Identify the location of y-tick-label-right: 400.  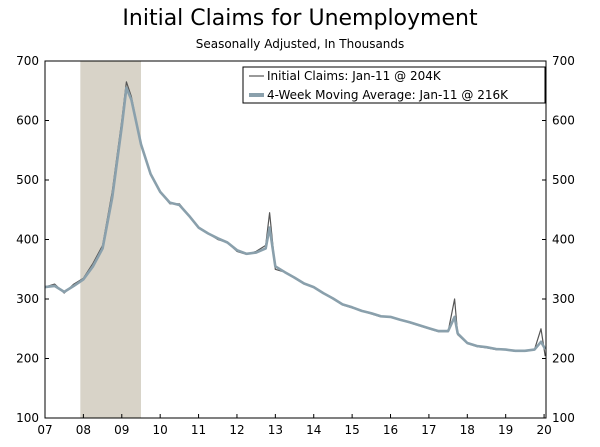
(563, 240).